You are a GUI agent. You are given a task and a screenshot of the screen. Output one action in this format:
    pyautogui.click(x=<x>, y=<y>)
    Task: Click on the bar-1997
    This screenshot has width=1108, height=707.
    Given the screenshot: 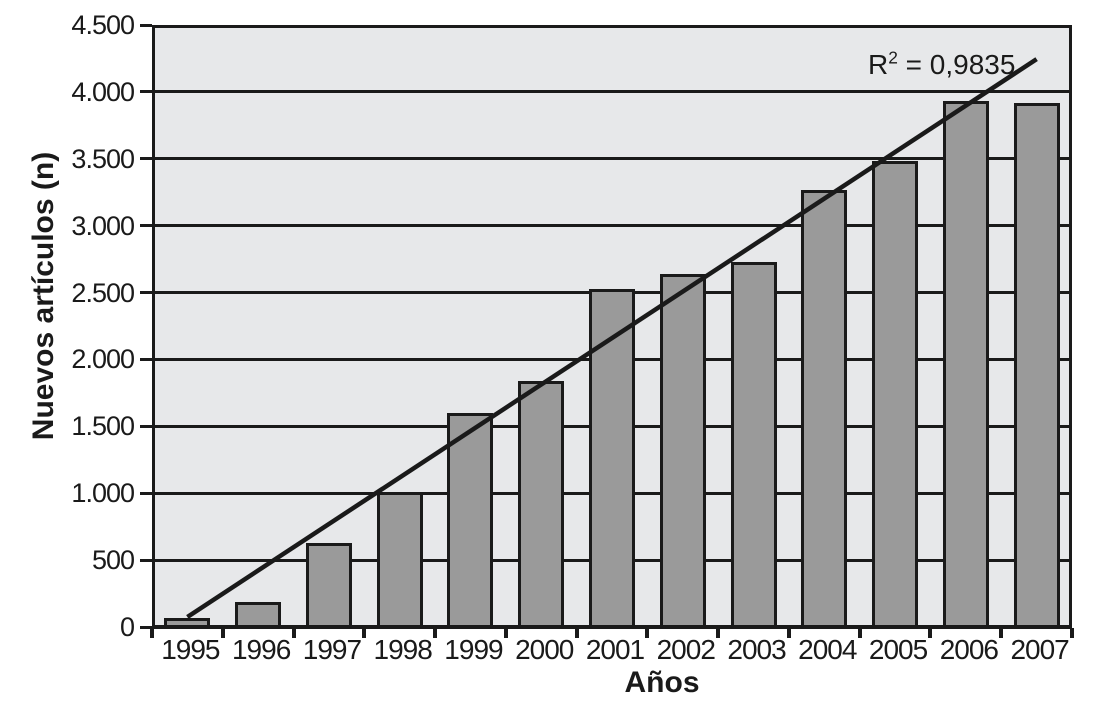 What is the action you would take?
    pyautogui.click(x=328, y=584)
    